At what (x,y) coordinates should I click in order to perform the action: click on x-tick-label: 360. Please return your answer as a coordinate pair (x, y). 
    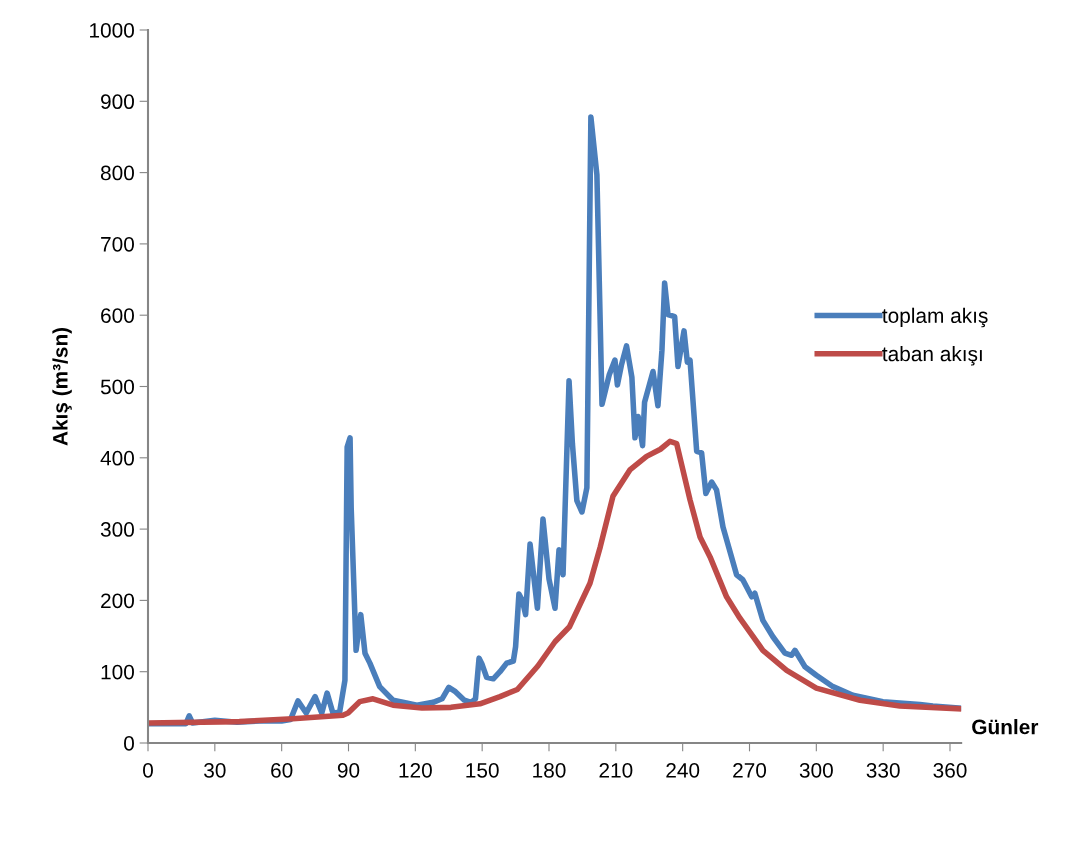
    Looking at the image, I should click on (950, 770).